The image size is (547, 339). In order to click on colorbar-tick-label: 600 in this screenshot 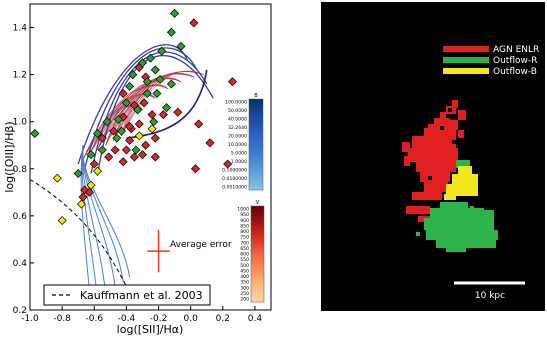, I will do `click(244, 255)`.